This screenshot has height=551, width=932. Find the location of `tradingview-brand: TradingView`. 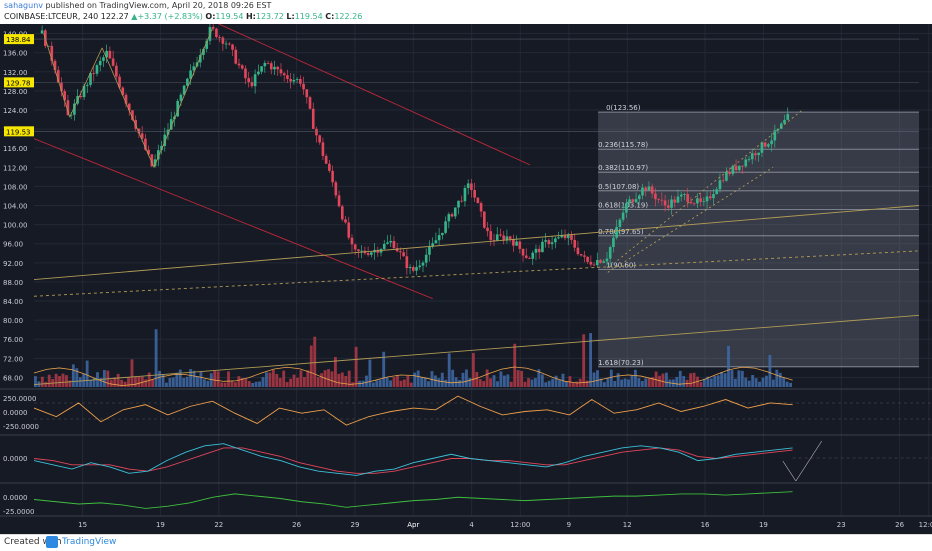

tradingview-brand: TradingView is located at coordinates (89, 542).